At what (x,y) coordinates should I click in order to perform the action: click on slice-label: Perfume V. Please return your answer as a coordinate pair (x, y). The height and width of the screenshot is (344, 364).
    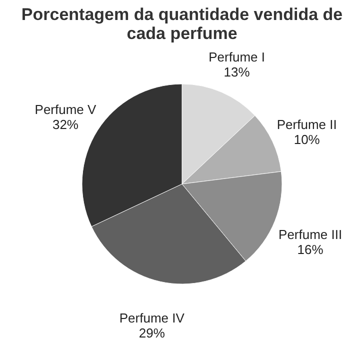
    Looking at the image, I should click on (65, 110).